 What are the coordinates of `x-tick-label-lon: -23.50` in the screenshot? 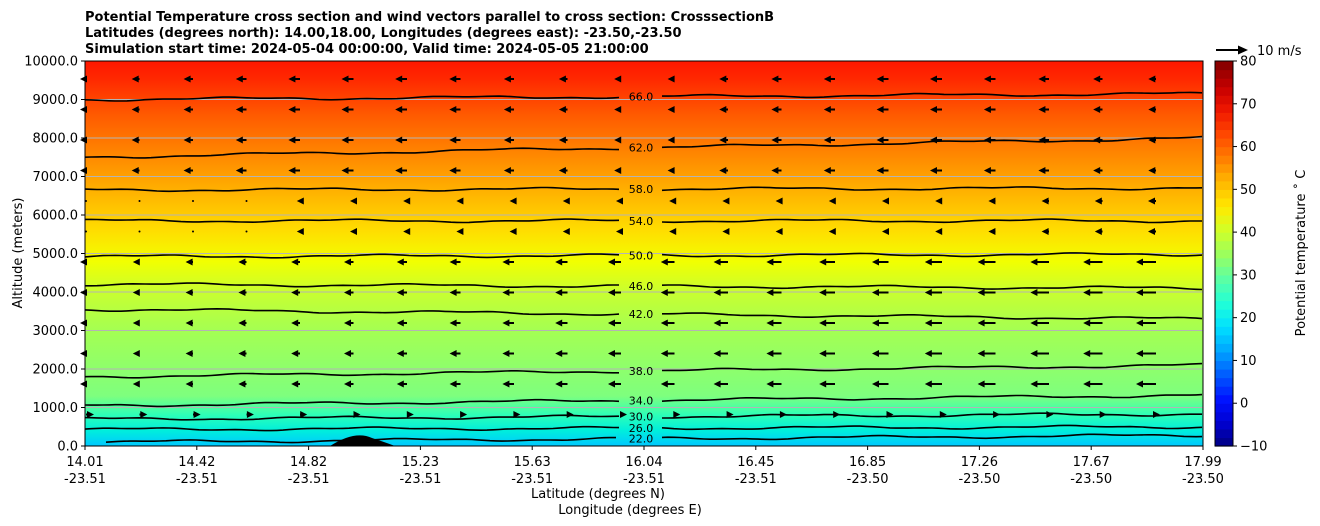 It's located at (868, 479).